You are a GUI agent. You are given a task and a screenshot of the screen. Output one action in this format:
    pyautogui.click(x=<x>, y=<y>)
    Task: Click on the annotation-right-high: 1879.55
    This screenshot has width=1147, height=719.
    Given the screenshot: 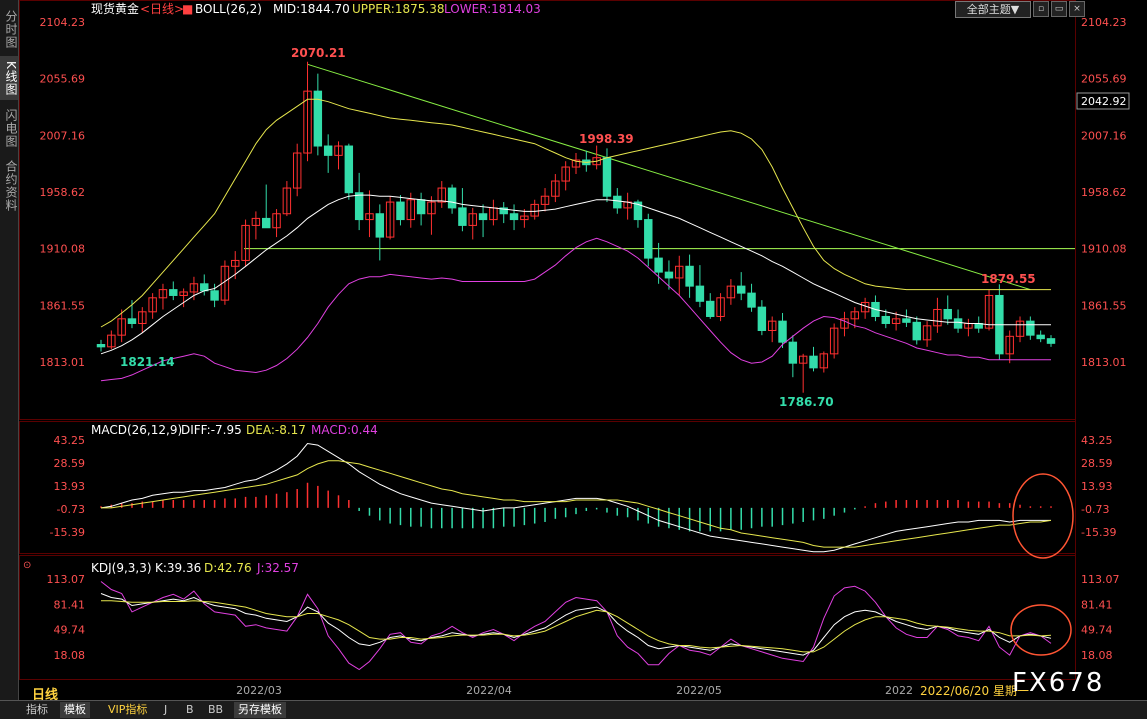 What is the action you would take?
    pyautogui.click(x=1008, y=279)
    